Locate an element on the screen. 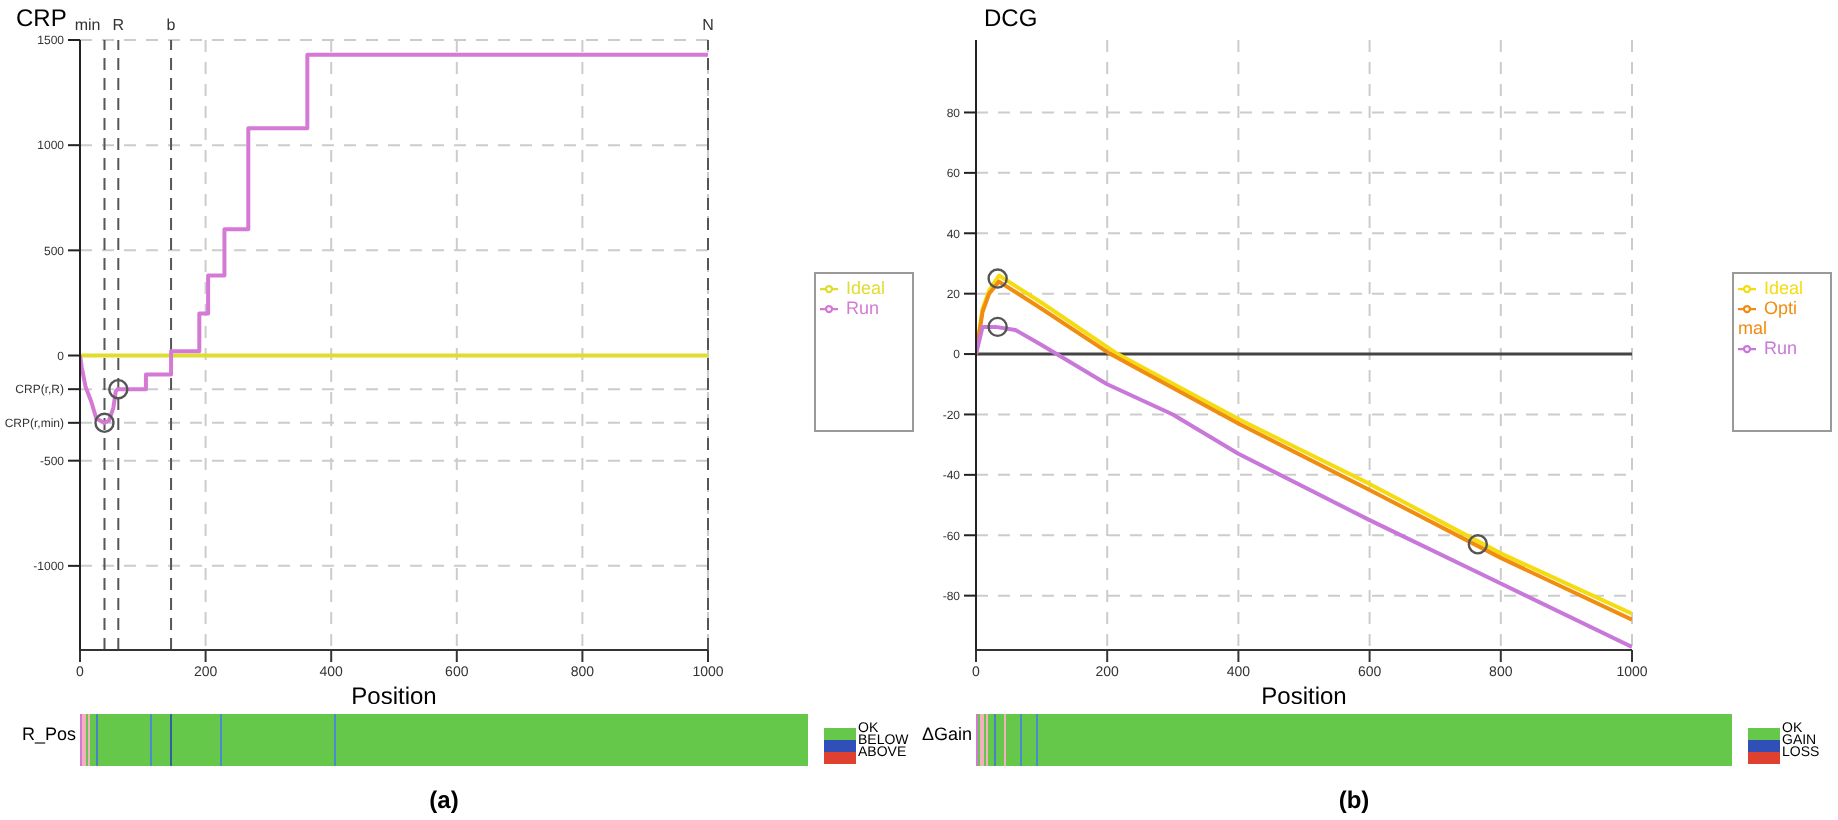  ref-line-label: R is located at coordinates (118, 25).